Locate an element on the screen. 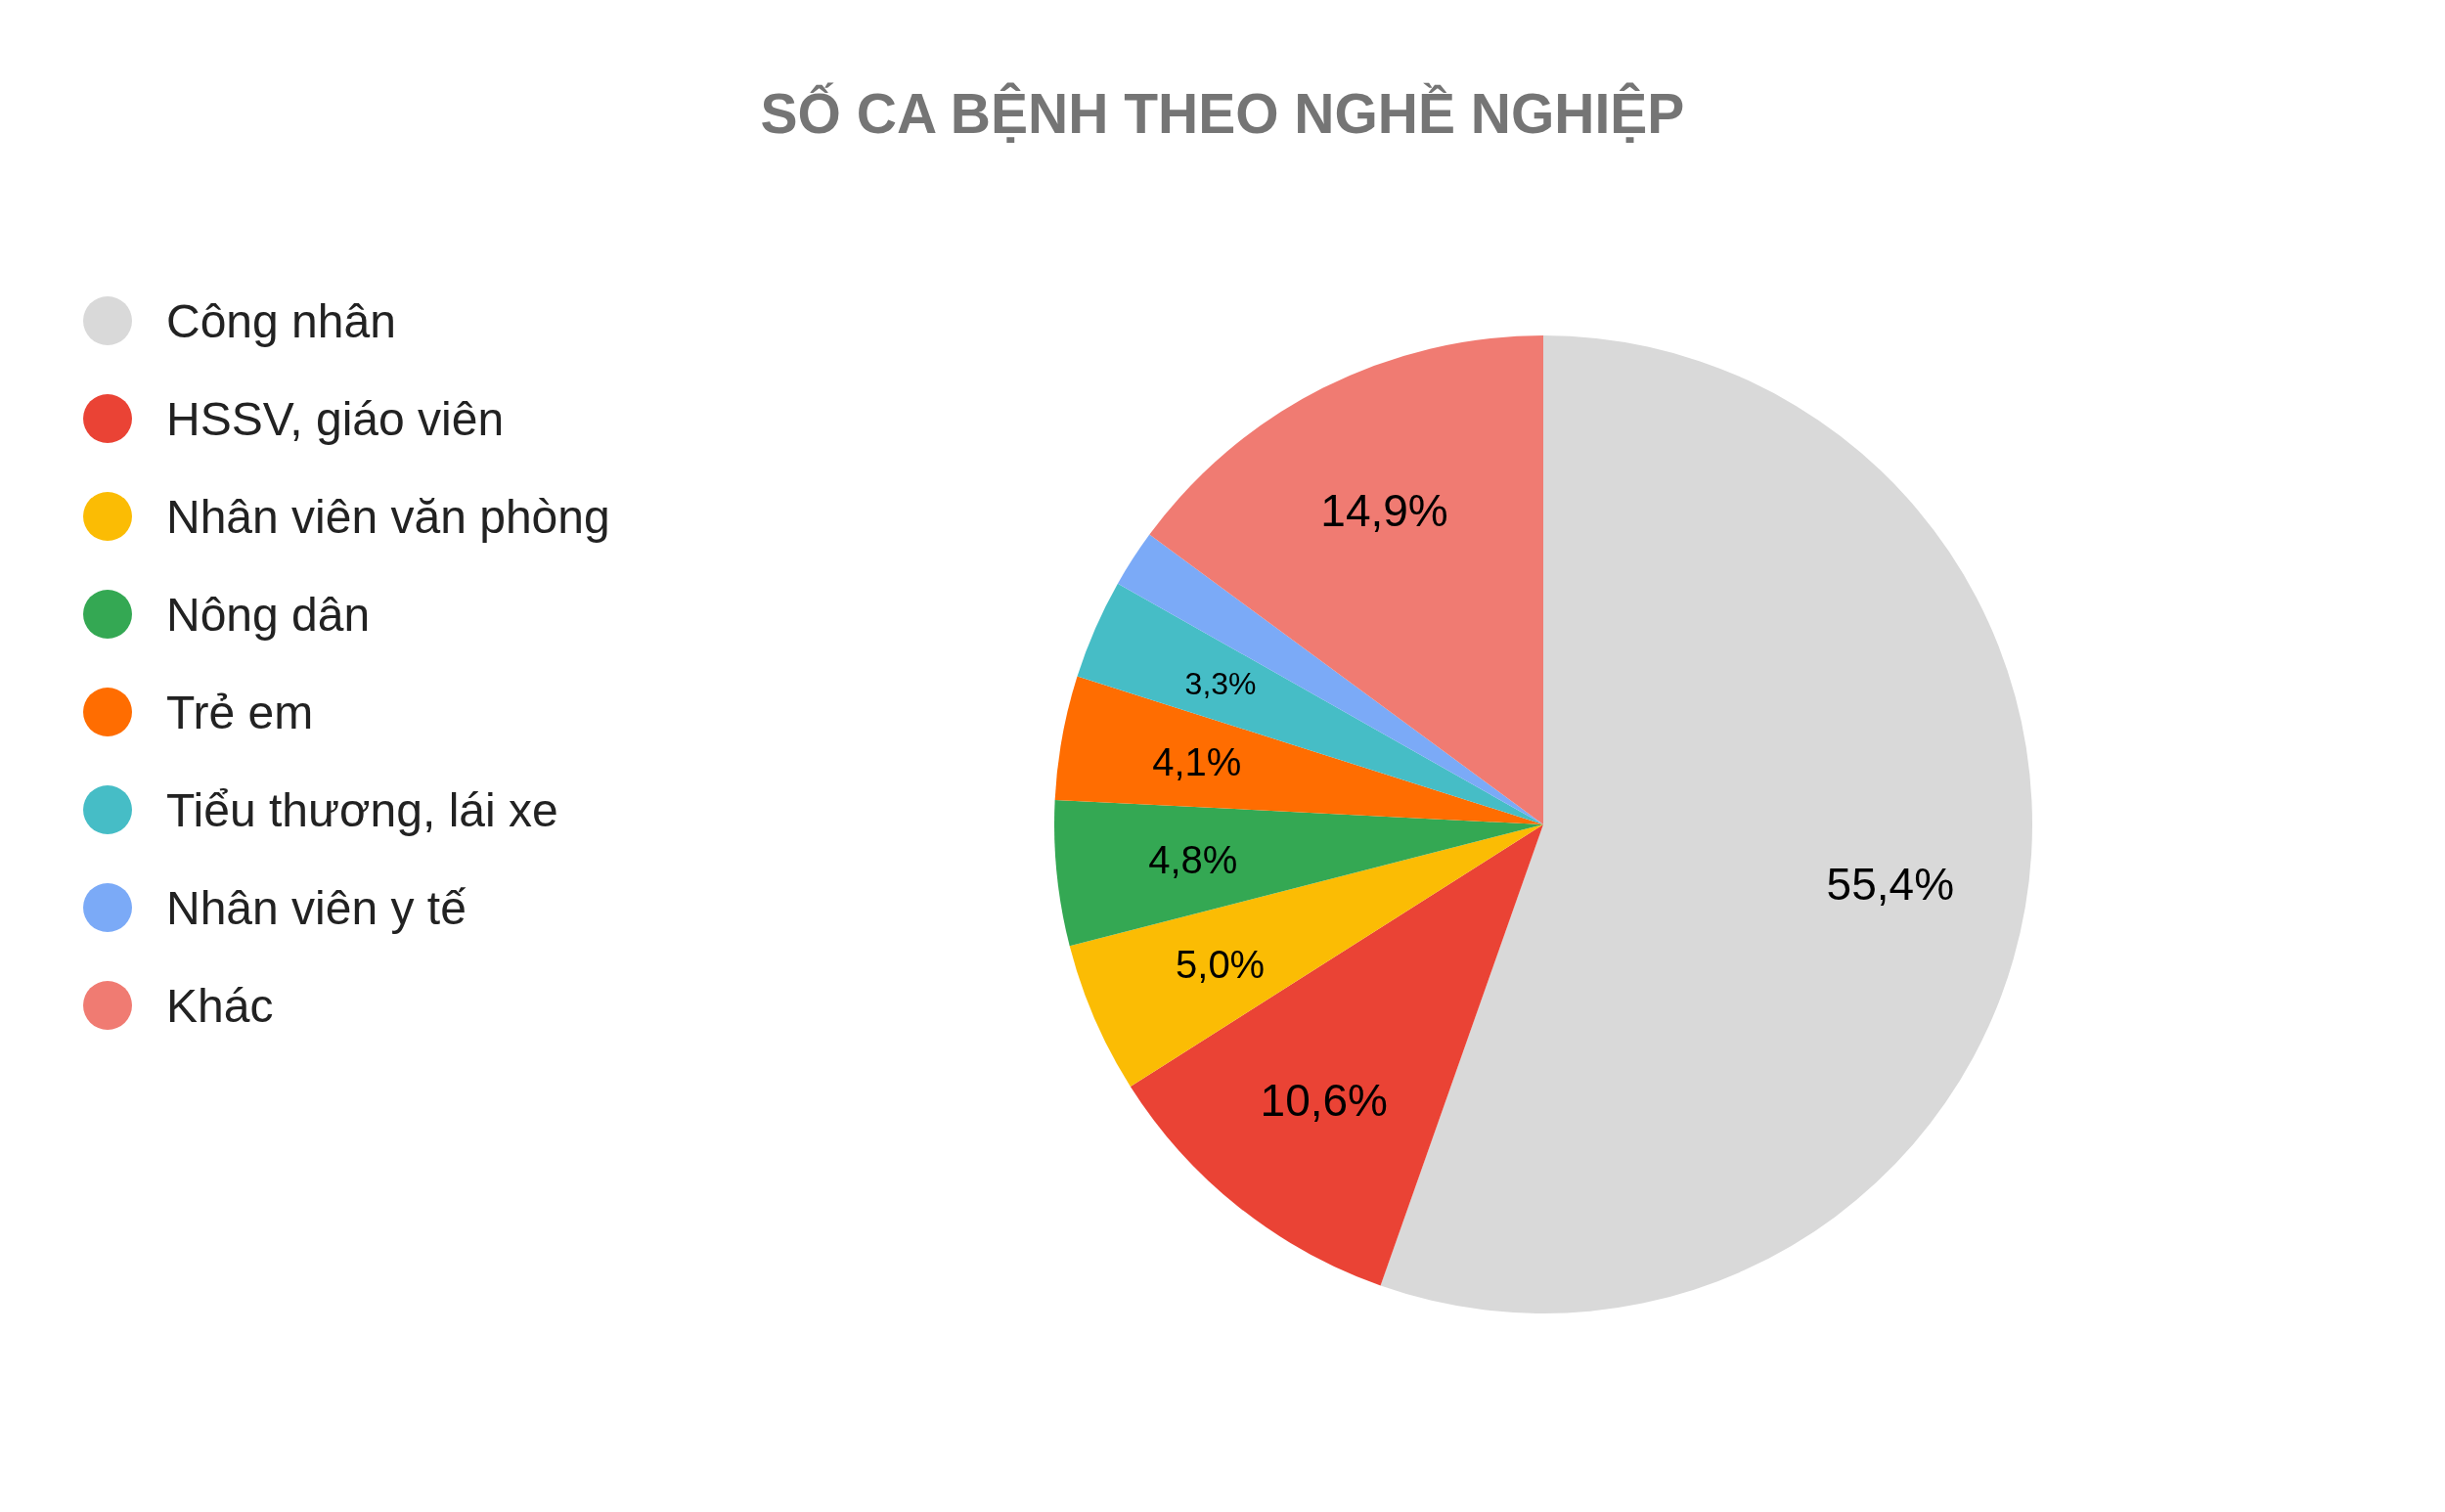  data-label: 4,8% is located at coordinates (1193, 860).